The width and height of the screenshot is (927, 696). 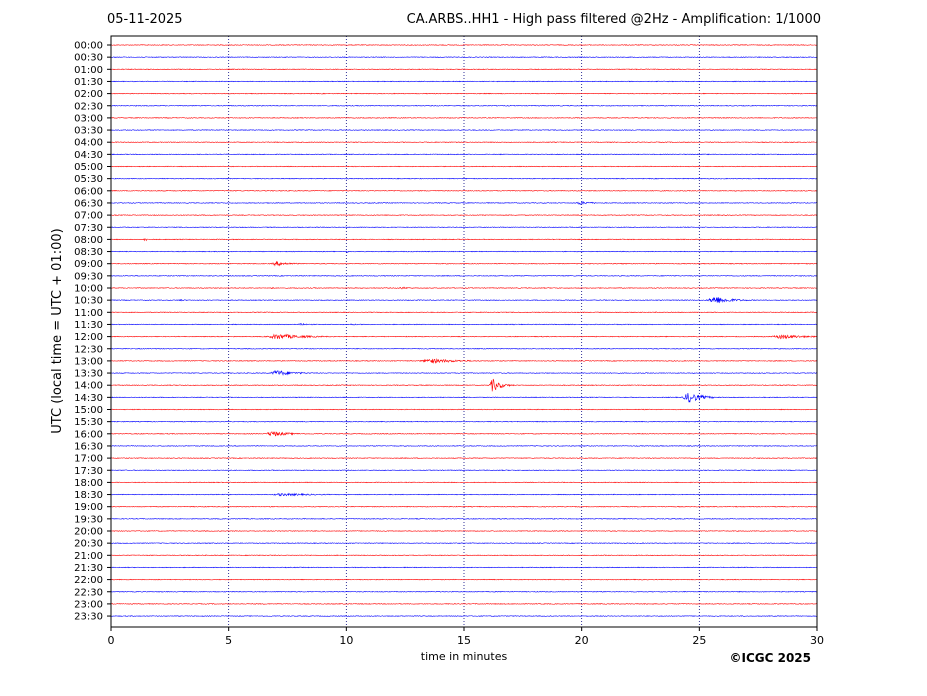 What do you see at coordinates (88, 106) in the screenshot?
I see `y-tick-label-0230: 02:30` at bounding box center [88, 106].